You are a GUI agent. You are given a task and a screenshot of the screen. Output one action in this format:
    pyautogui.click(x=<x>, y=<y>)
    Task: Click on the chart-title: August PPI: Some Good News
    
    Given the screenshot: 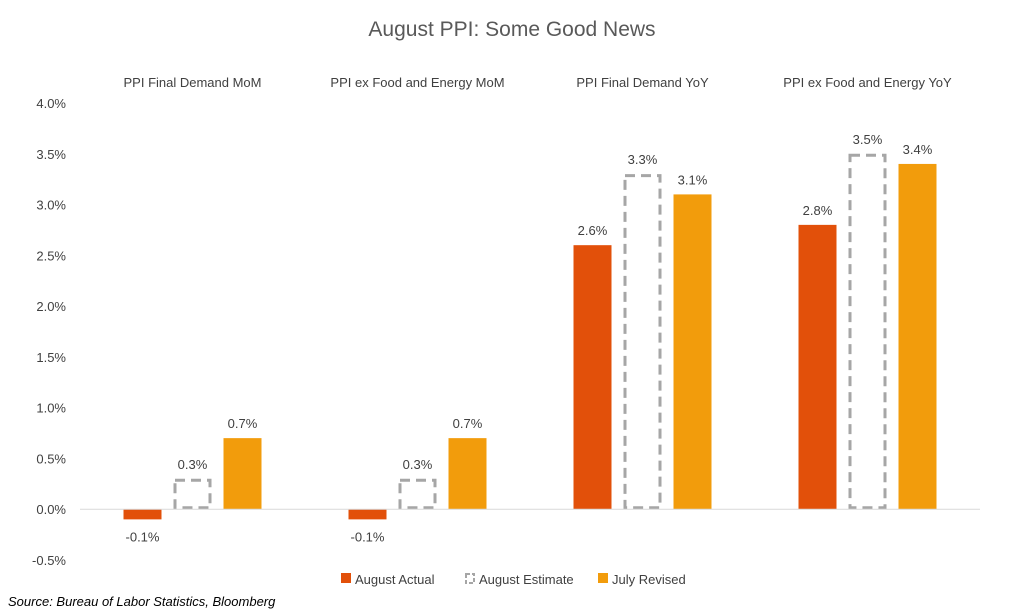 What is the action you would take?
    pyautogui.click(x=511, y=29)
    